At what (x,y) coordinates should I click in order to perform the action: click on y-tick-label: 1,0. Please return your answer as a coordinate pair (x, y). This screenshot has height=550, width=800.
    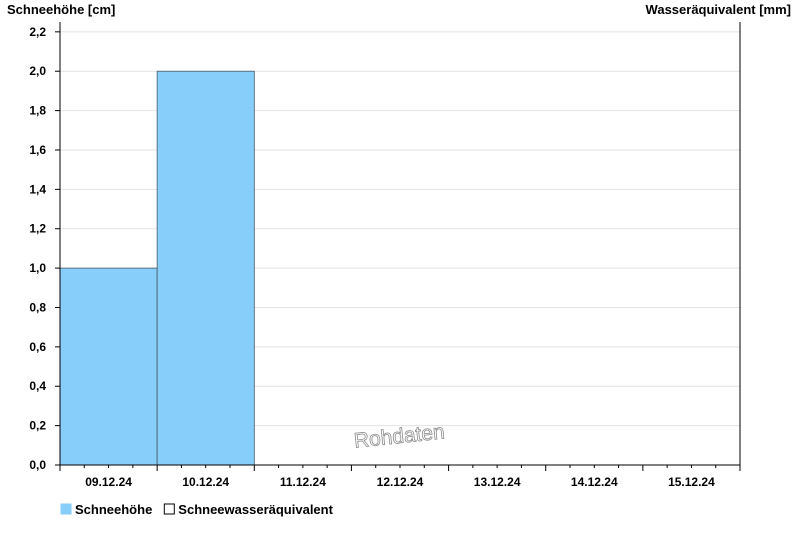
    Looking at the image, I should click on (37, 268).